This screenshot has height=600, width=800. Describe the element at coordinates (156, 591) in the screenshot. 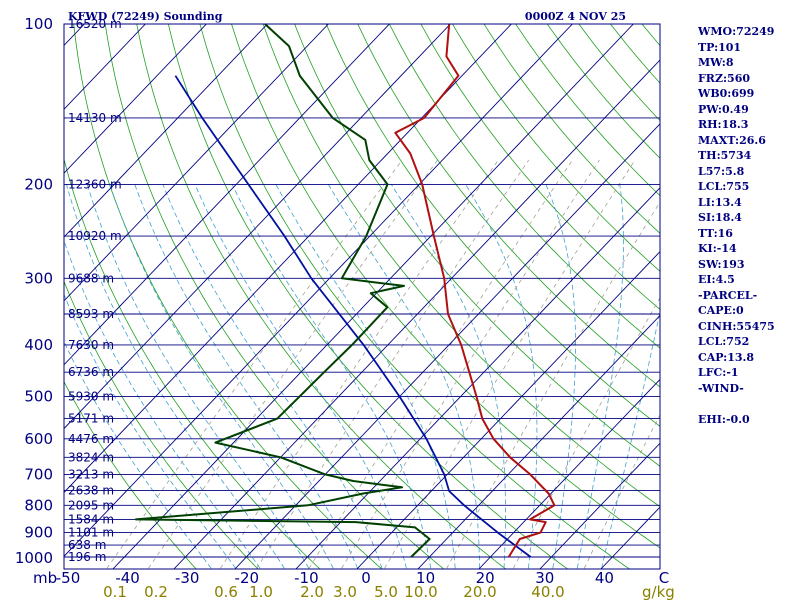

I see `mixing-ratio-label: 0.2` at that location.